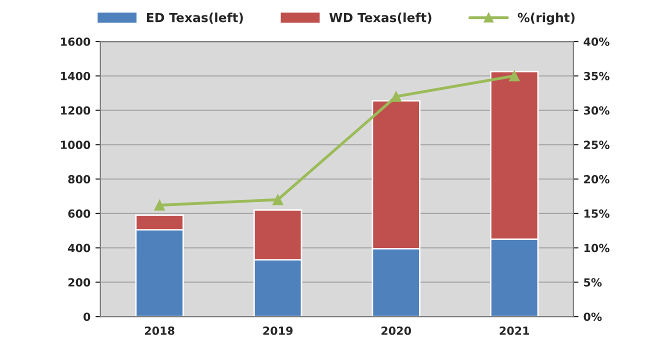 The height and width of the screenshot is (346, 648). Describe the element at coordinates (79, 282) in the screenshot. I see `y-tick-label: 200` at that location.